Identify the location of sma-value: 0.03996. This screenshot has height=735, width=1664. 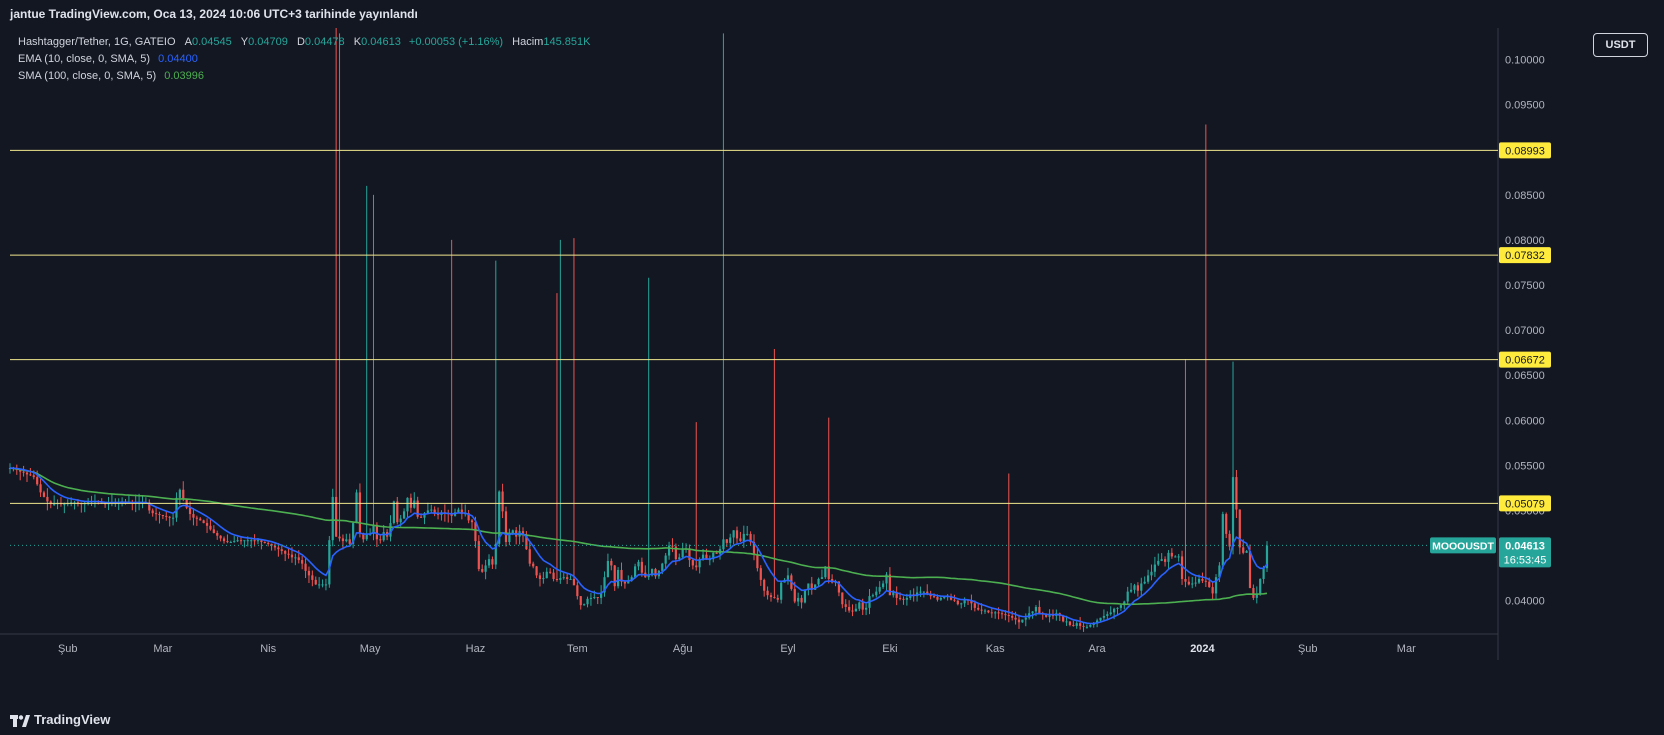
(184, 76).